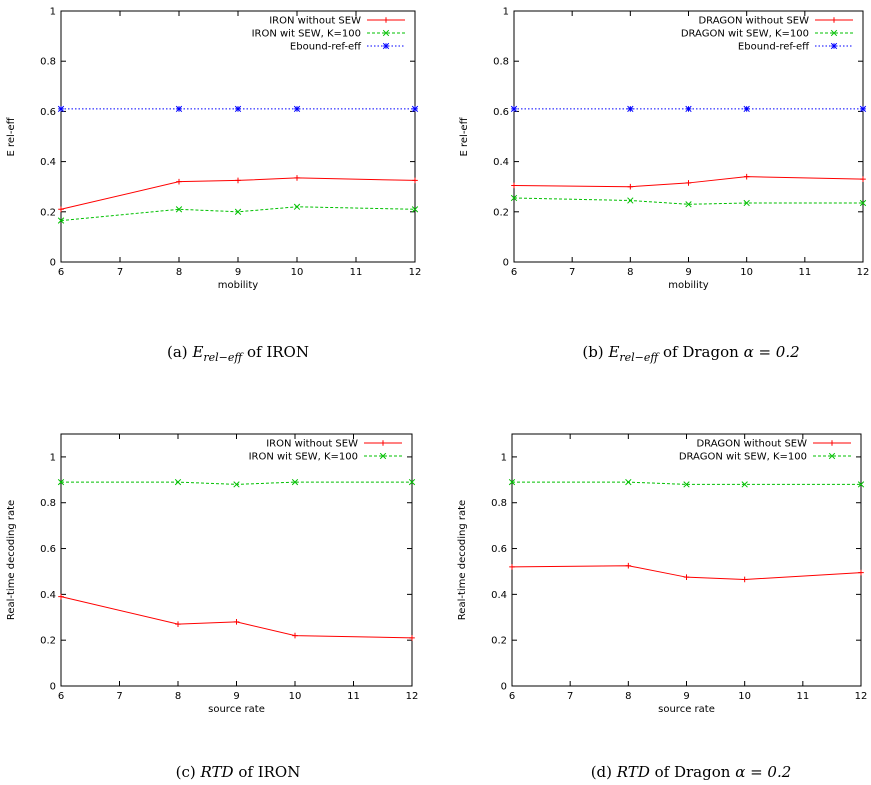  Describe the element at coordinates (592, 352) in the screenshot. I see `caption-label: (b)` at that location.